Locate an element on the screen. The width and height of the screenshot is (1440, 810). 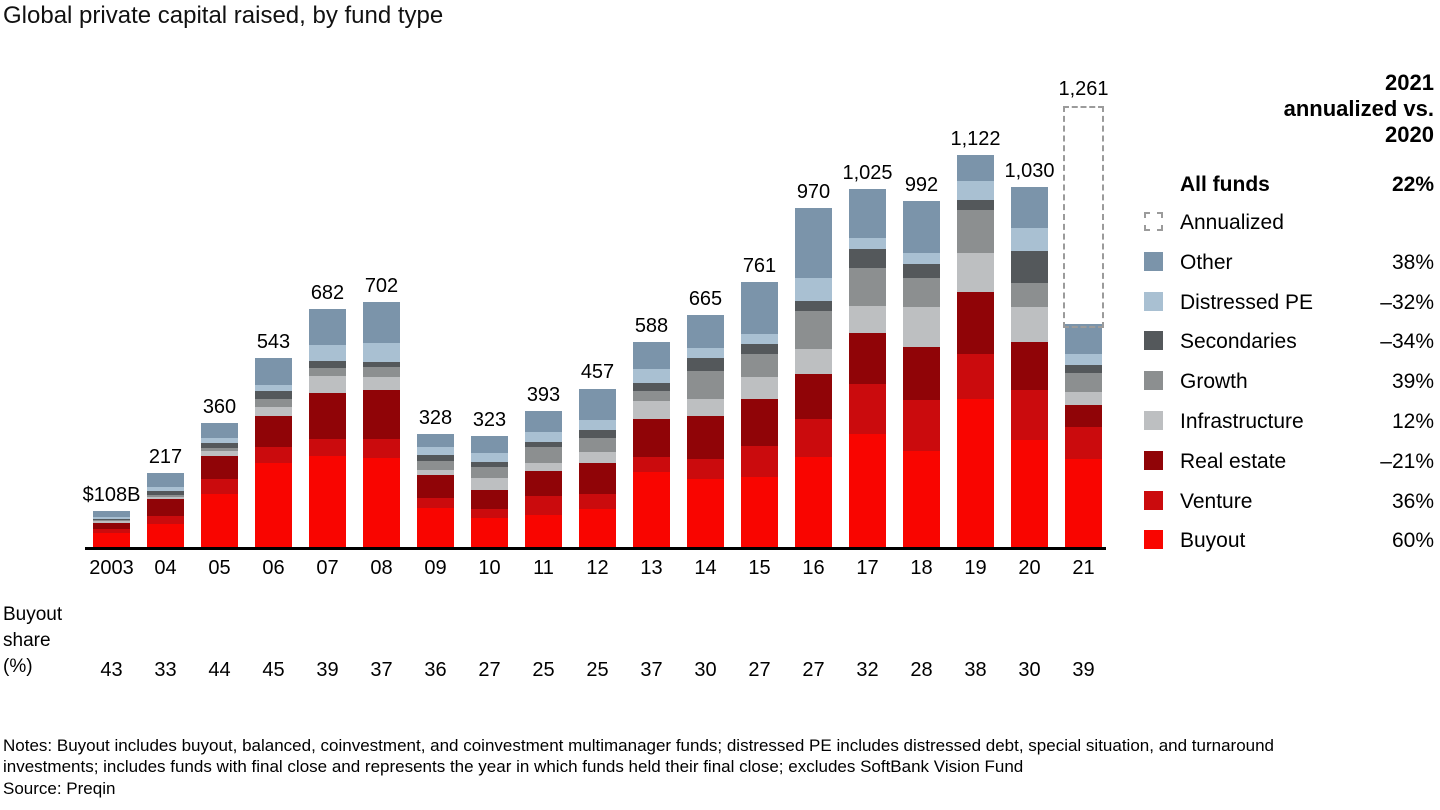
legend-label-real-estate: Real estate is located at coordinates (1233, 461).